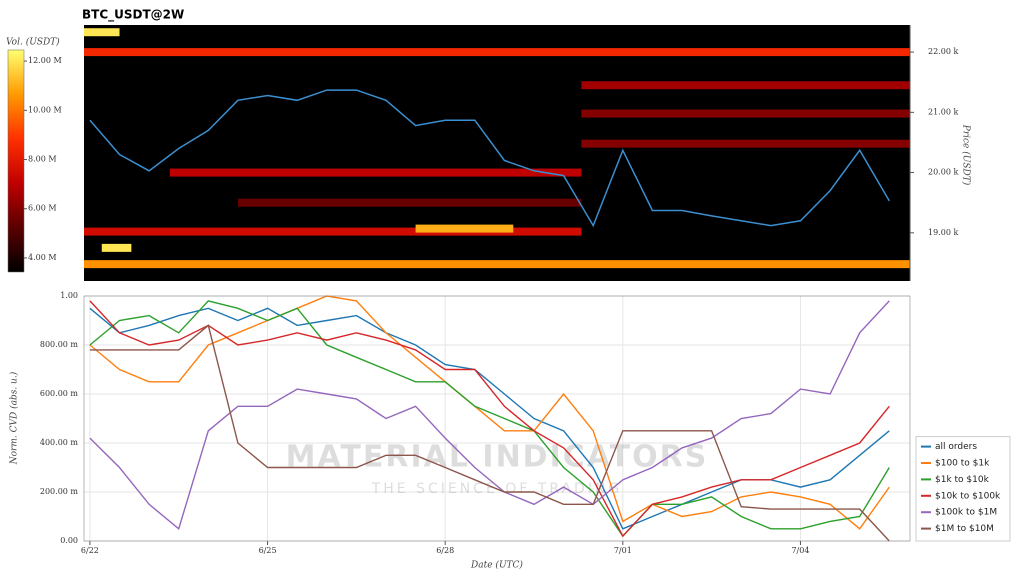 This screenshot has width=1024, height=576. I want to click on chart-title: BTC_USDT@2W, so click(133, 15).